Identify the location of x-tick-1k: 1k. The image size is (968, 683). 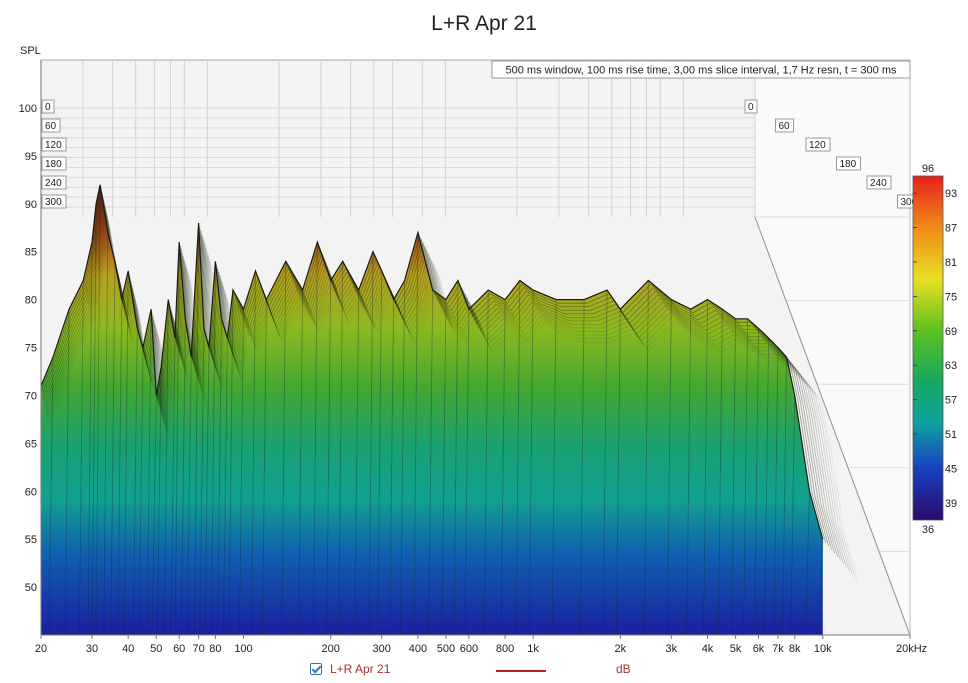
(533, 649).